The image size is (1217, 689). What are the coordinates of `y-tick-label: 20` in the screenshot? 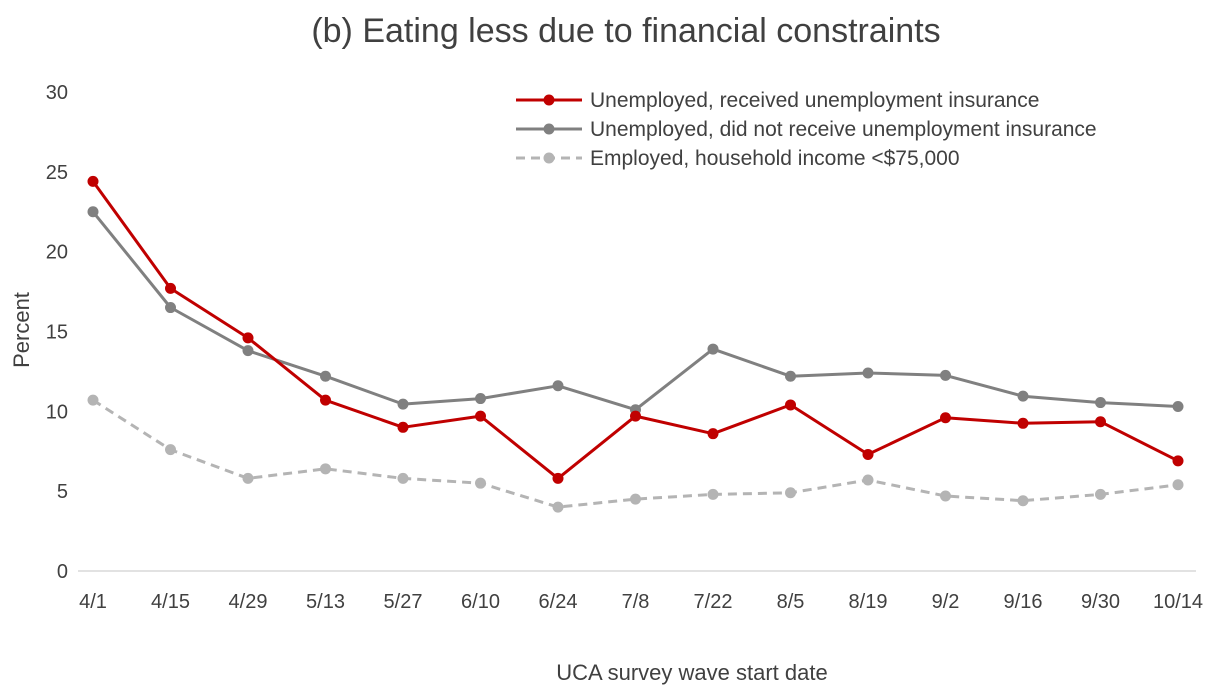 It's located at (57, 253).